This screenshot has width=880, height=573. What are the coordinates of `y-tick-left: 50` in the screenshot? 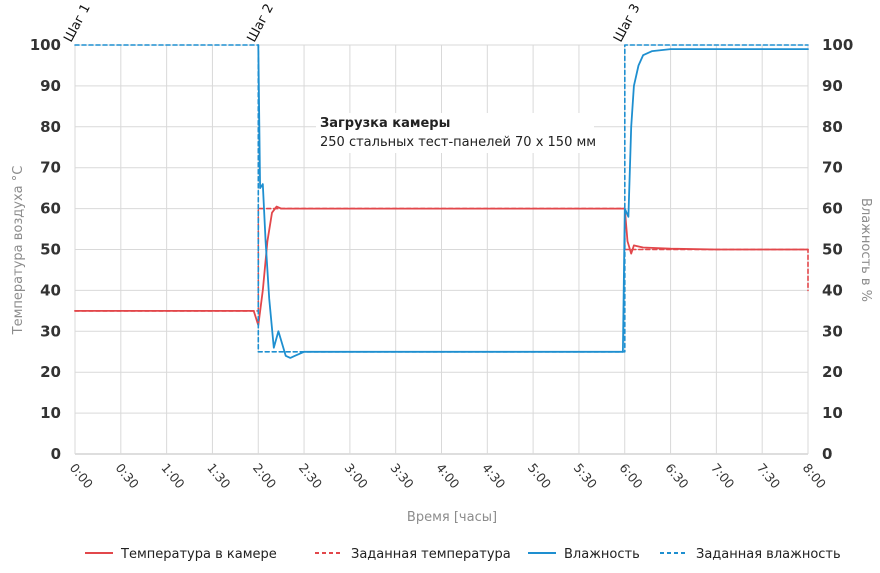 It's located at (50, 250).